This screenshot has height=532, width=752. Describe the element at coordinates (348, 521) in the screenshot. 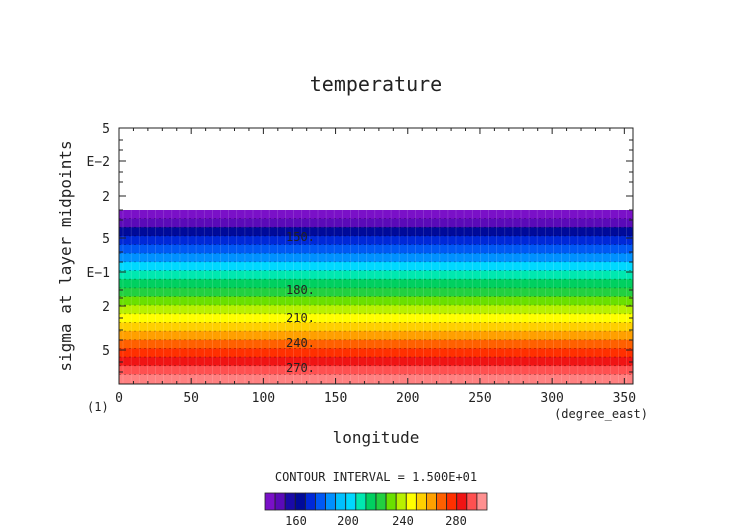

I see `colorbar-tick-label: 200` at that location.